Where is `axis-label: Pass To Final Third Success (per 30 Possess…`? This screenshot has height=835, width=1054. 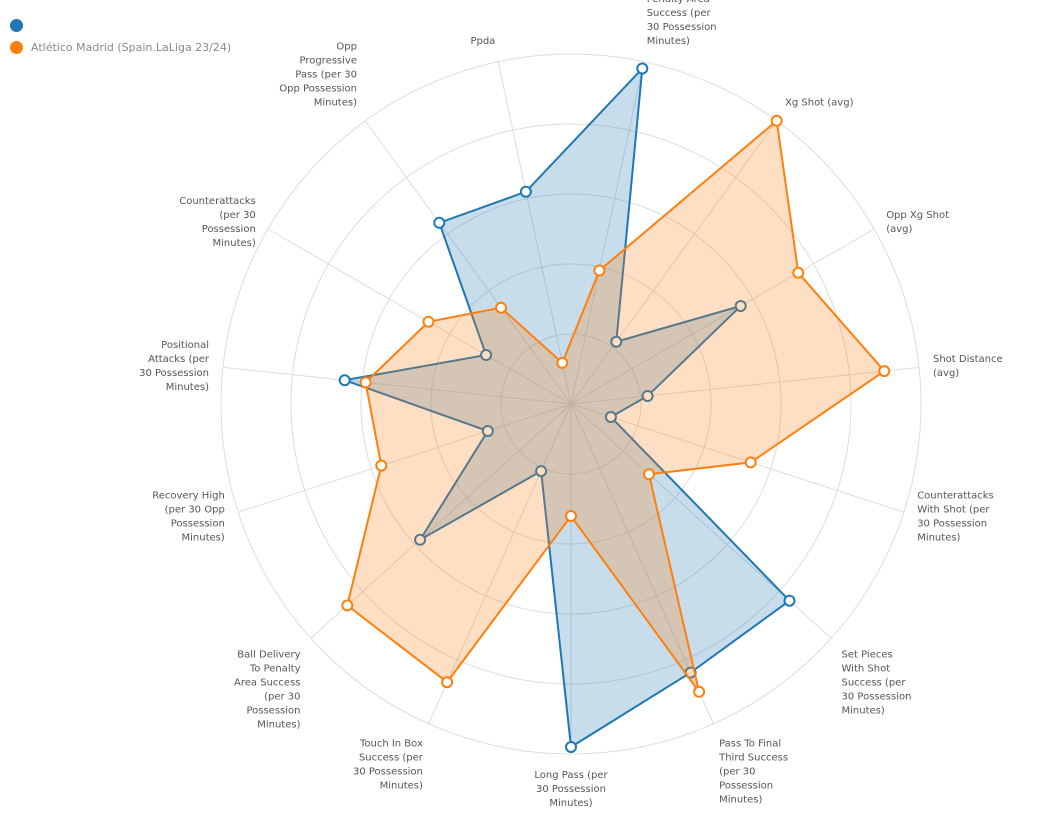
axis-label: Pass To Final Third Success (per 30 Possess… is located at coordinates (753, 772).